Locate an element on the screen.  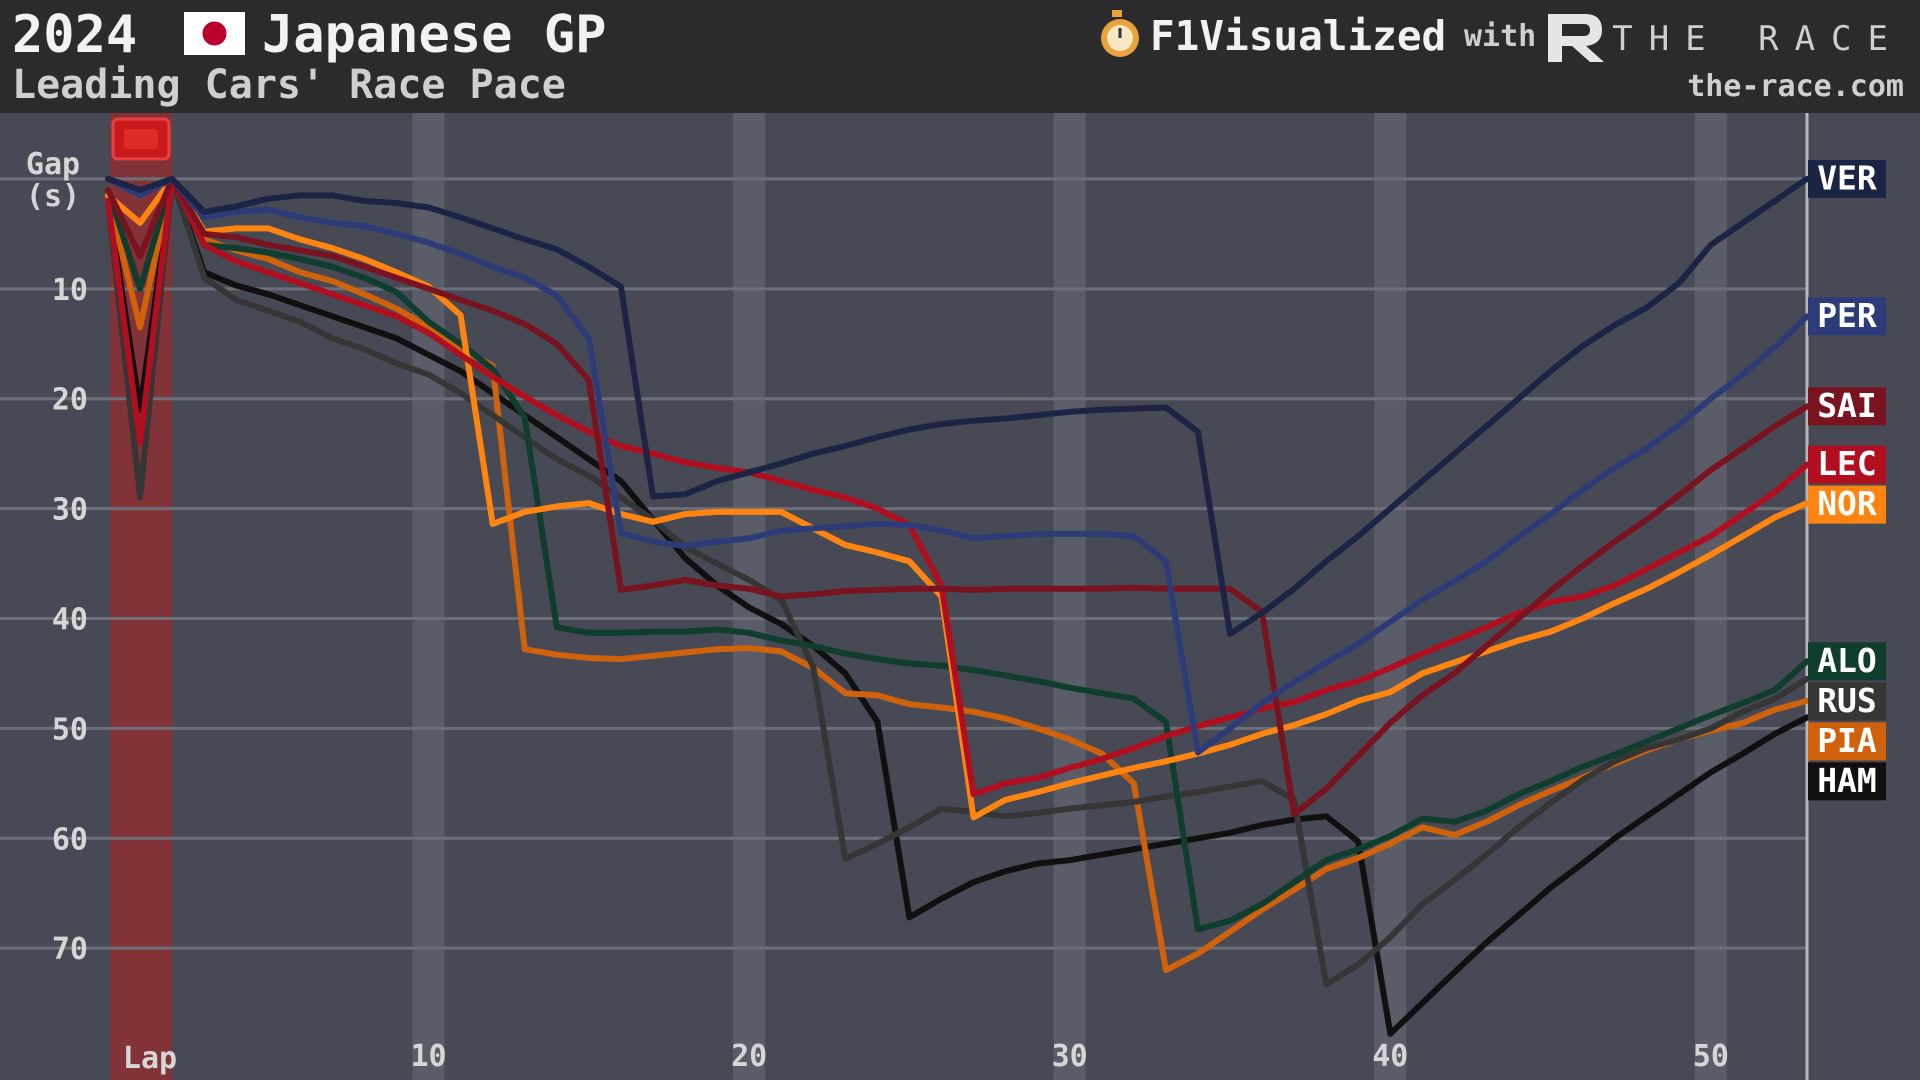
x-tick-label: 30 is located at coordinates (1070, 1056).